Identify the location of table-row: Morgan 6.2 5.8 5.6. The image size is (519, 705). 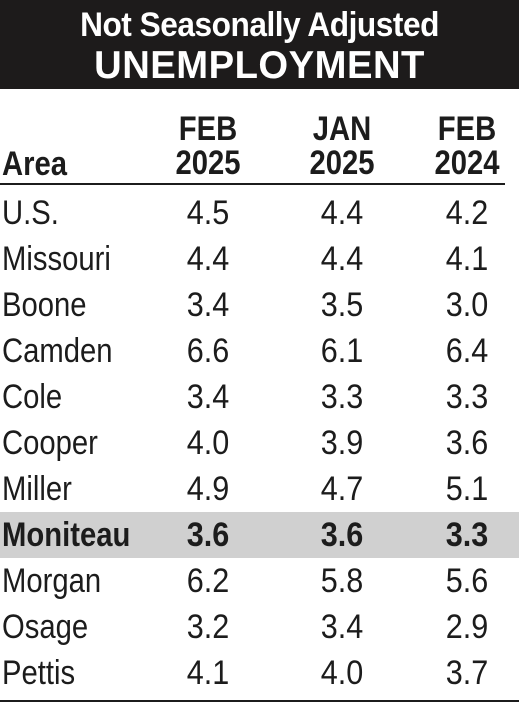
(259, 581).